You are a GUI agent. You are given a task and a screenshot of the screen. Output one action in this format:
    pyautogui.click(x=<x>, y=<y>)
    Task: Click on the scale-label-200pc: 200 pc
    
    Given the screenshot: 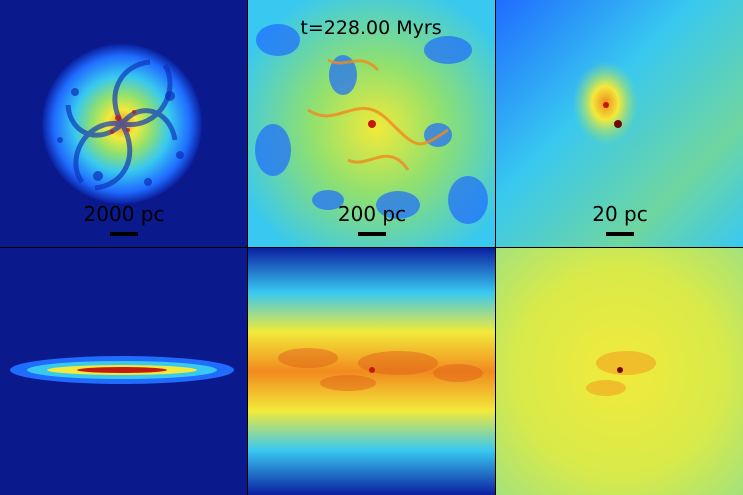 What is the action you would take?
    pyautogui.click(x=372, y=214)
    